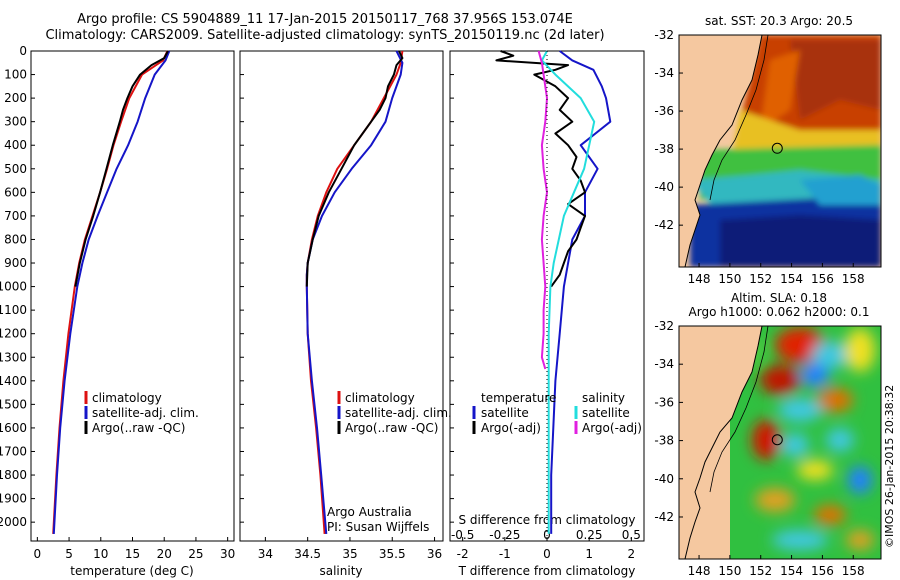 This screenshot has width=900, height=580. I want to click on principal-investigator: PI: Susan Wijffels, so click(378, 527).